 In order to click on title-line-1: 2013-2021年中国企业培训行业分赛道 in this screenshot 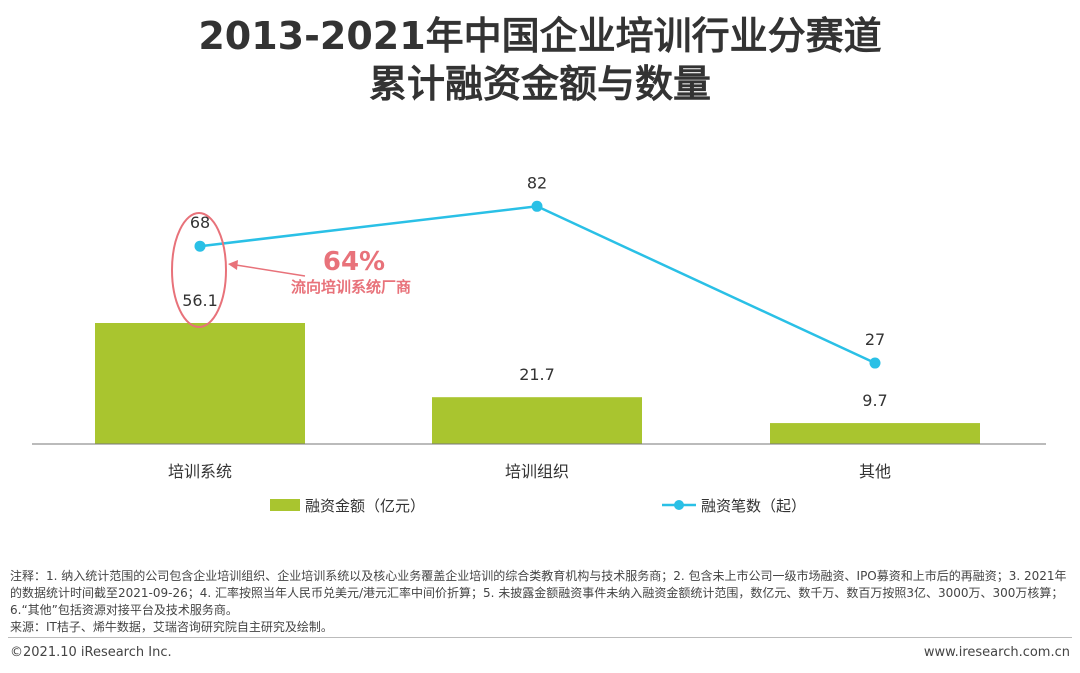, I will do `click(540, 36)`.